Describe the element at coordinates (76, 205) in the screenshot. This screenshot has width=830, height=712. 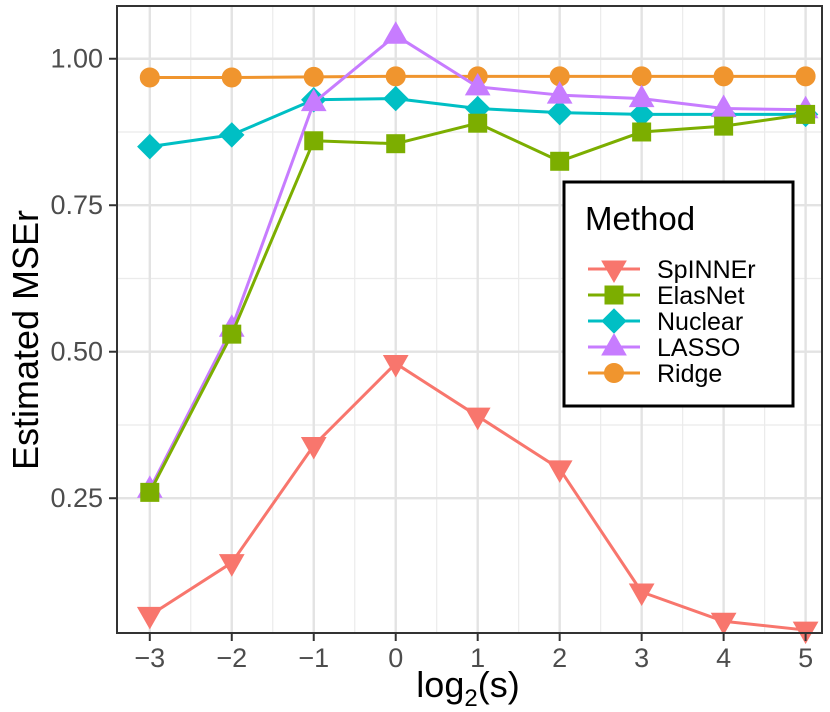
I see `y-tick-label: 0.75` at that location.